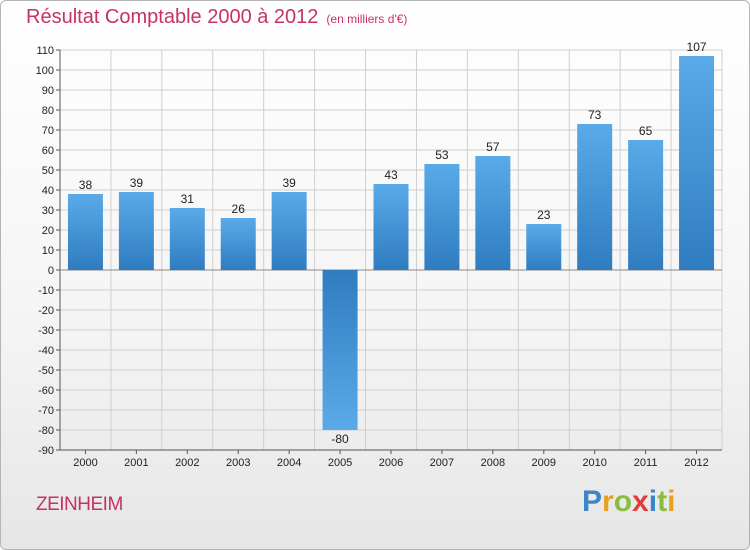  I want to click on value-label: 57, so click(493, 147).